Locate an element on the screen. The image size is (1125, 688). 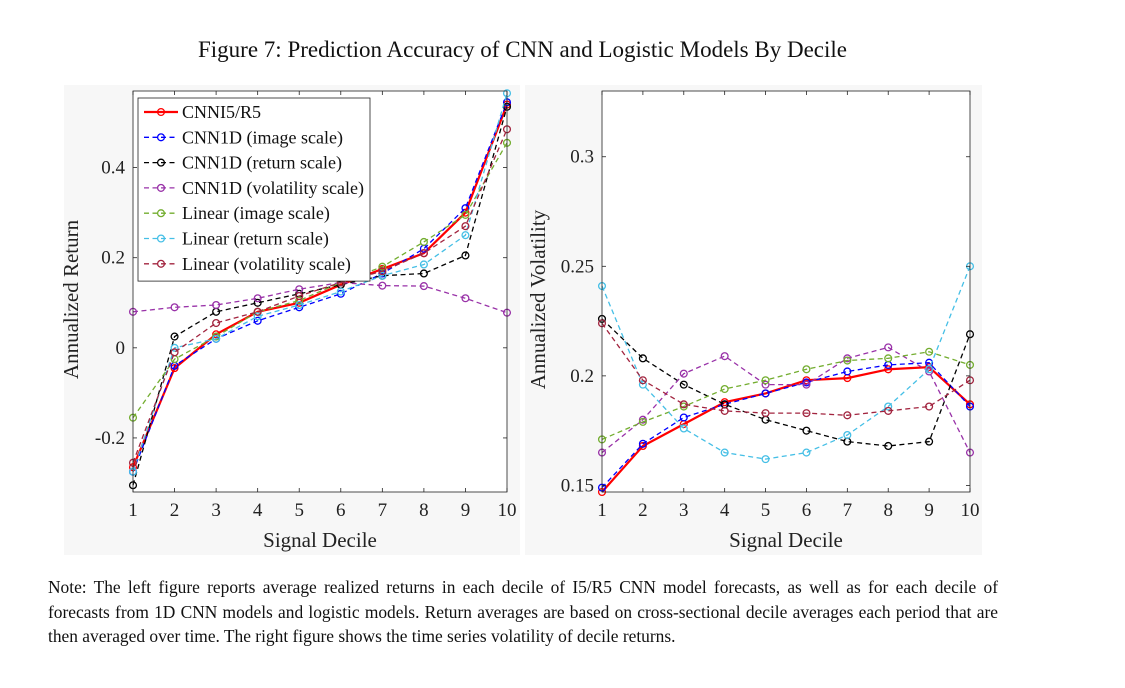
legend-entry: CNNI5/R5 is located at coordinates (221, 112).